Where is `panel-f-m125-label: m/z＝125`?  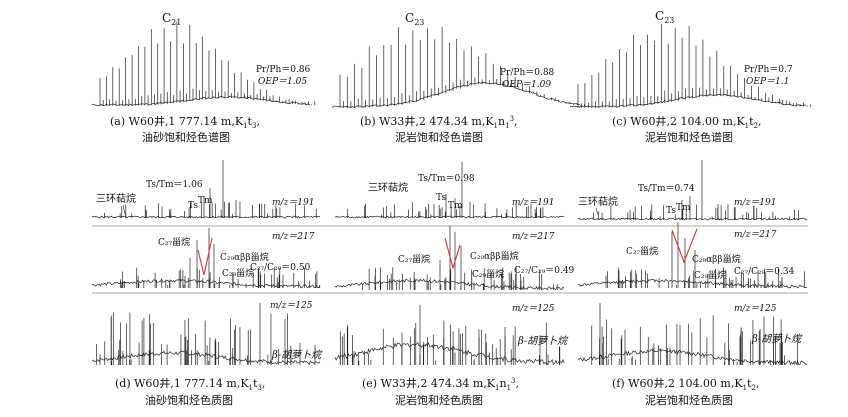 panel-f-m125-label: m/z＝125 is located at coordinates (755, 309).